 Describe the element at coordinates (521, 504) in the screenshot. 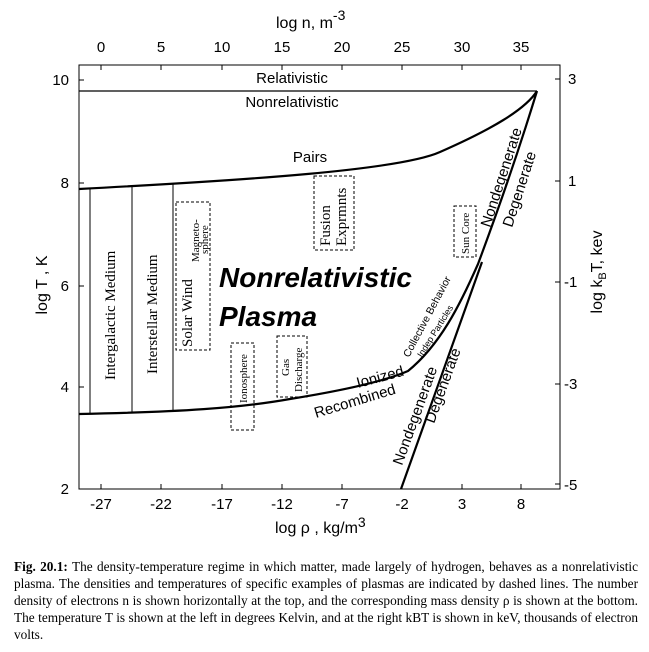

I see `bottom-tick-label: 8` at that location.